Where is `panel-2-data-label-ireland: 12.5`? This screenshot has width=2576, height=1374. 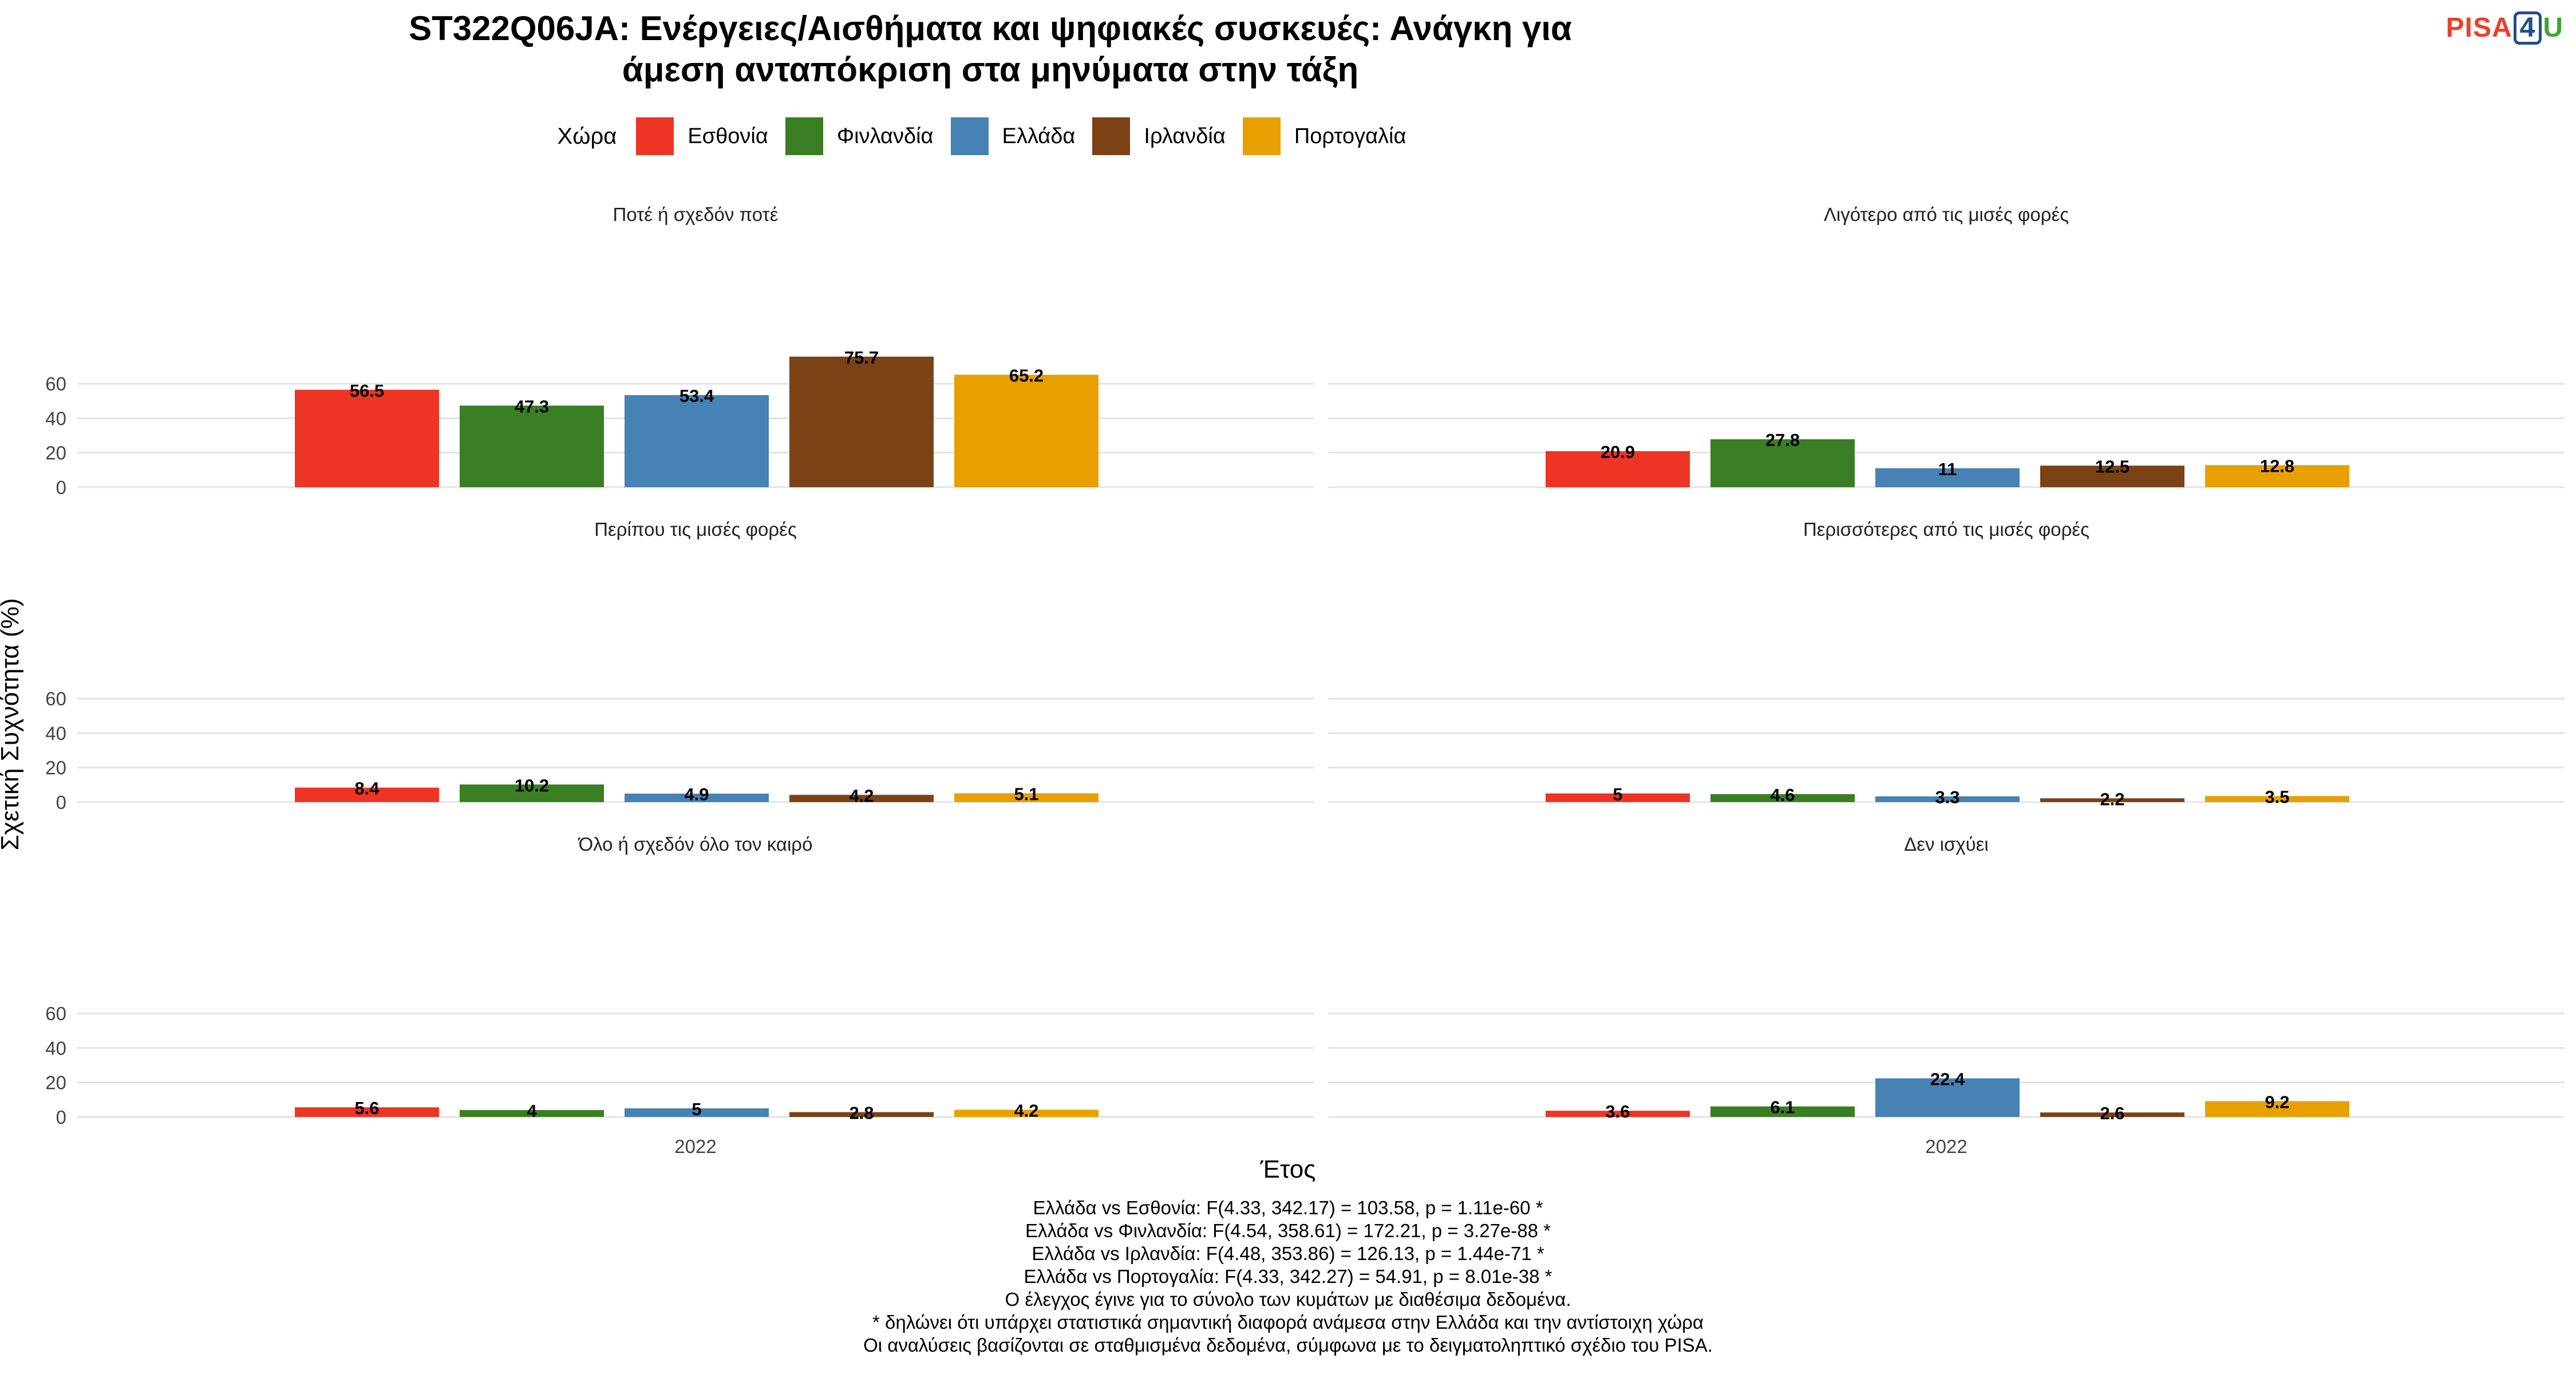
panel-2-data-label-ireland: 12.5 is located at coordinates (2112, 466).